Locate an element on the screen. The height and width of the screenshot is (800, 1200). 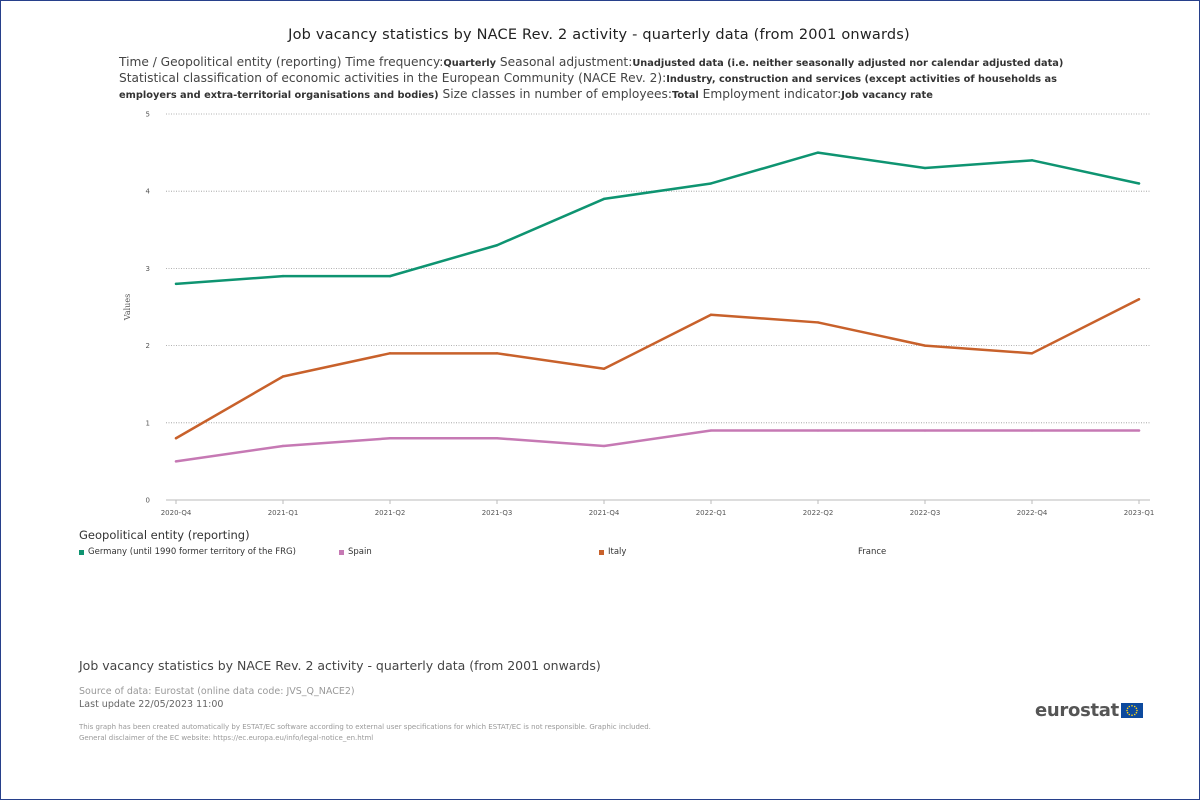
subtitle-label-size: Size classes in number of employees: is located at coordinates (555, 94).